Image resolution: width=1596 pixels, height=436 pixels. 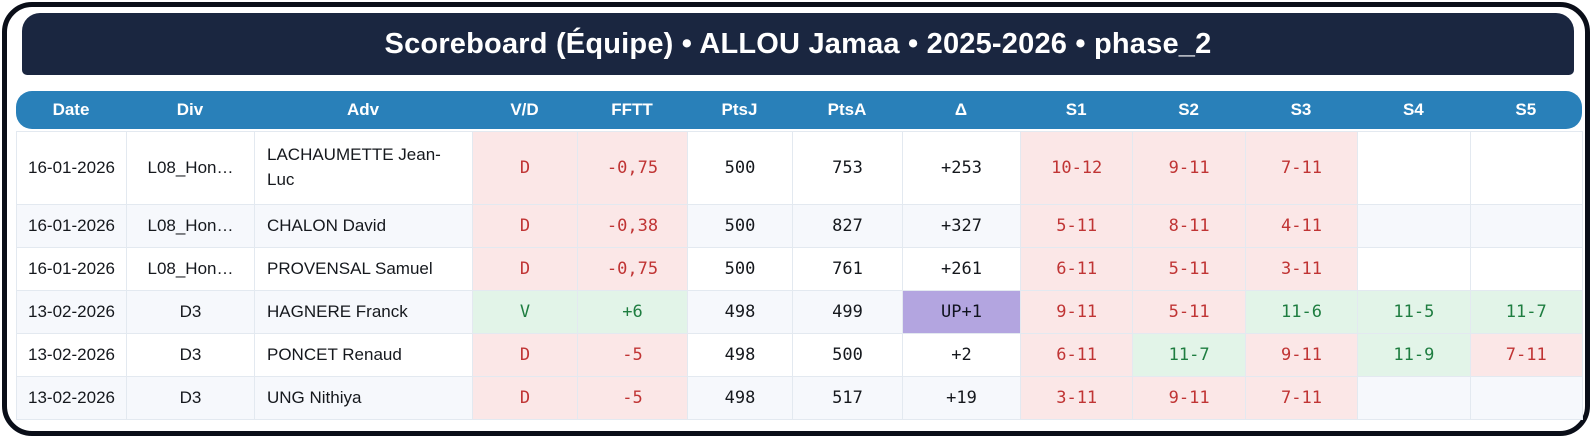 What do you see at coordinates (1526, 109) in the screenshot?
I see `col-header-s5: S5` at bounding box center [1526, 109].